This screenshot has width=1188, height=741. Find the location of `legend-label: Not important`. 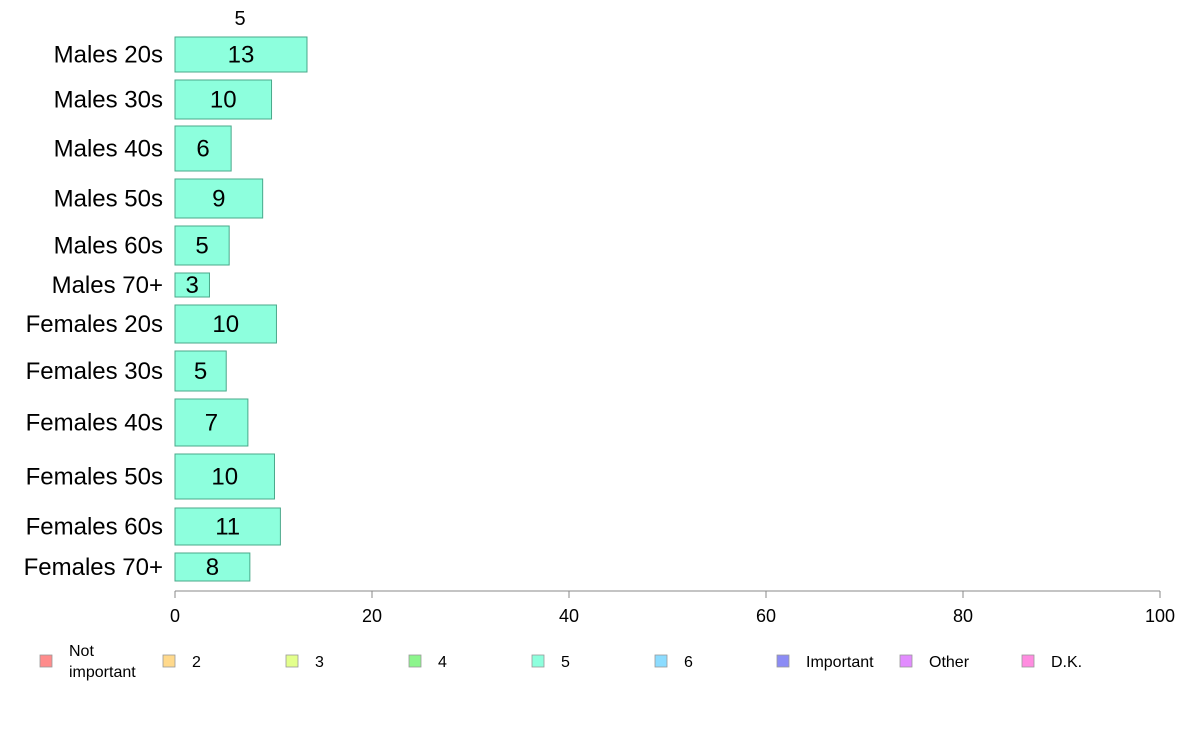

legend-label: Not important is located at coordinates (102, 662).